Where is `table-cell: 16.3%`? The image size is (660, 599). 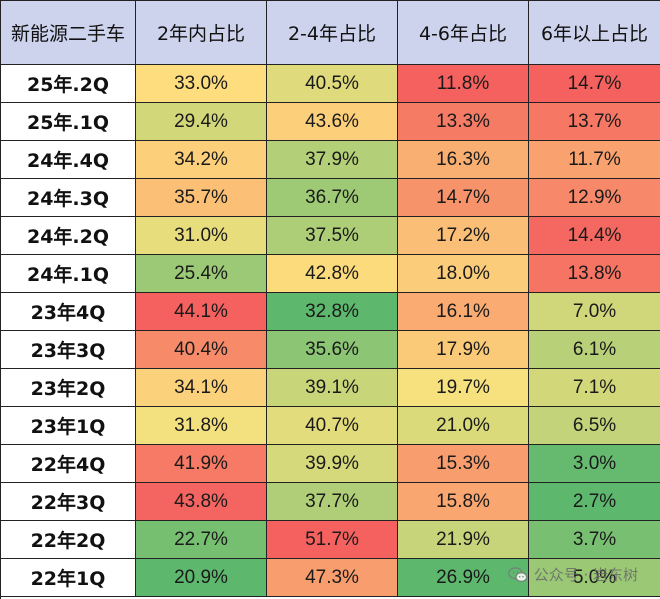 table-cell: 16.3% is located at coordinates (463, 160).